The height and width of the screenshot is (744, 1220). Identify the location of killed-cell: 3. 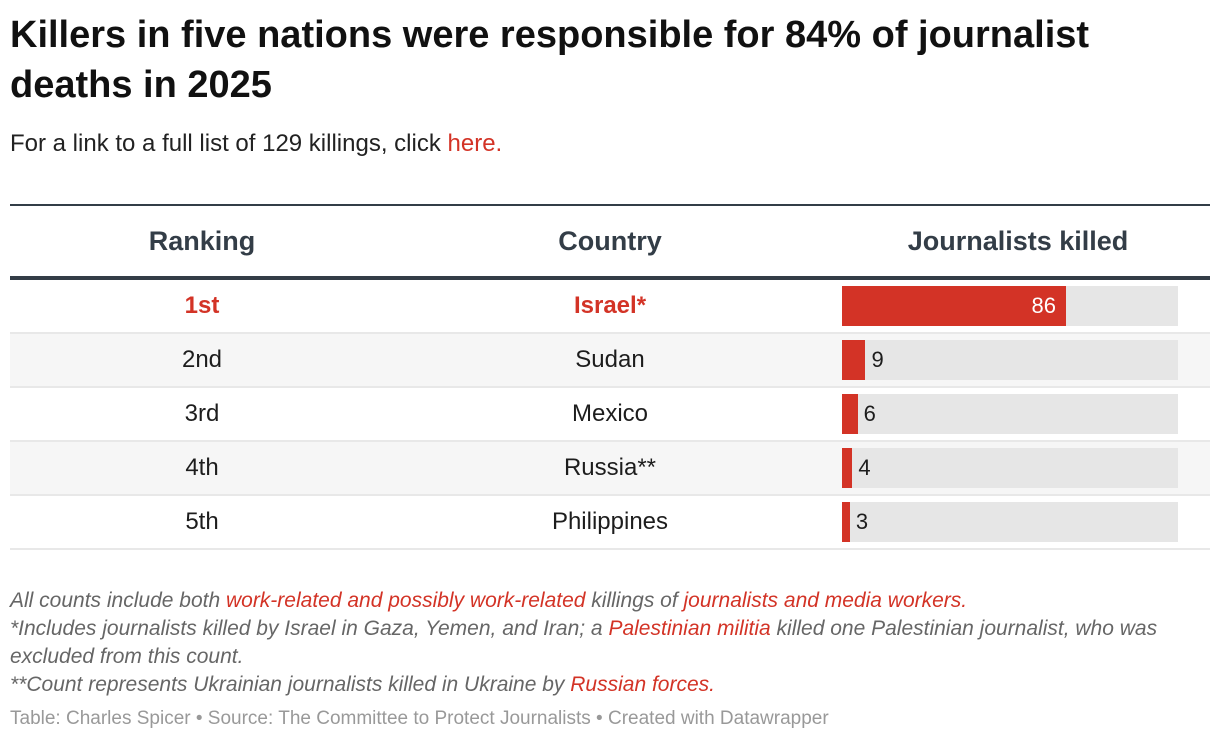
(1018, 522).